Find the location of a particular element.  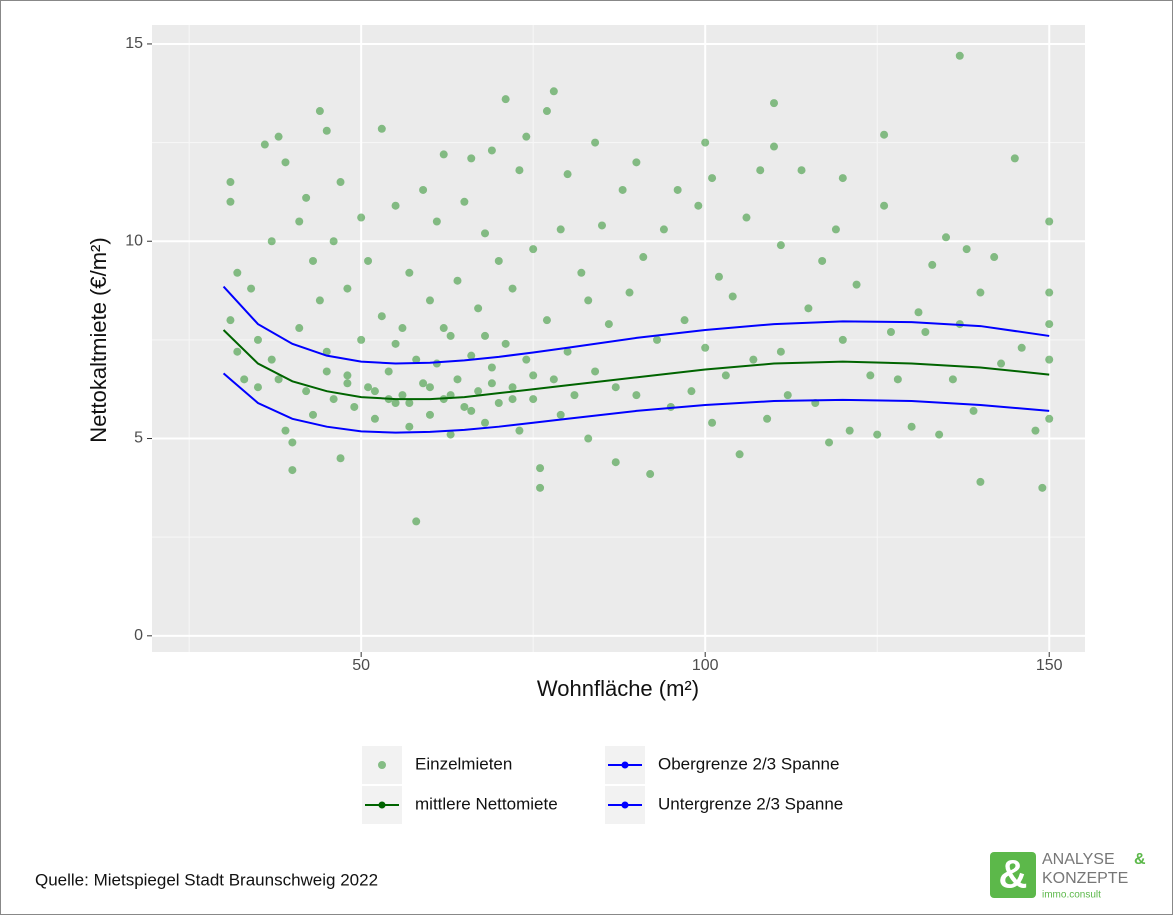

x-tick-label: 50 is located at coordinates (361, 665).